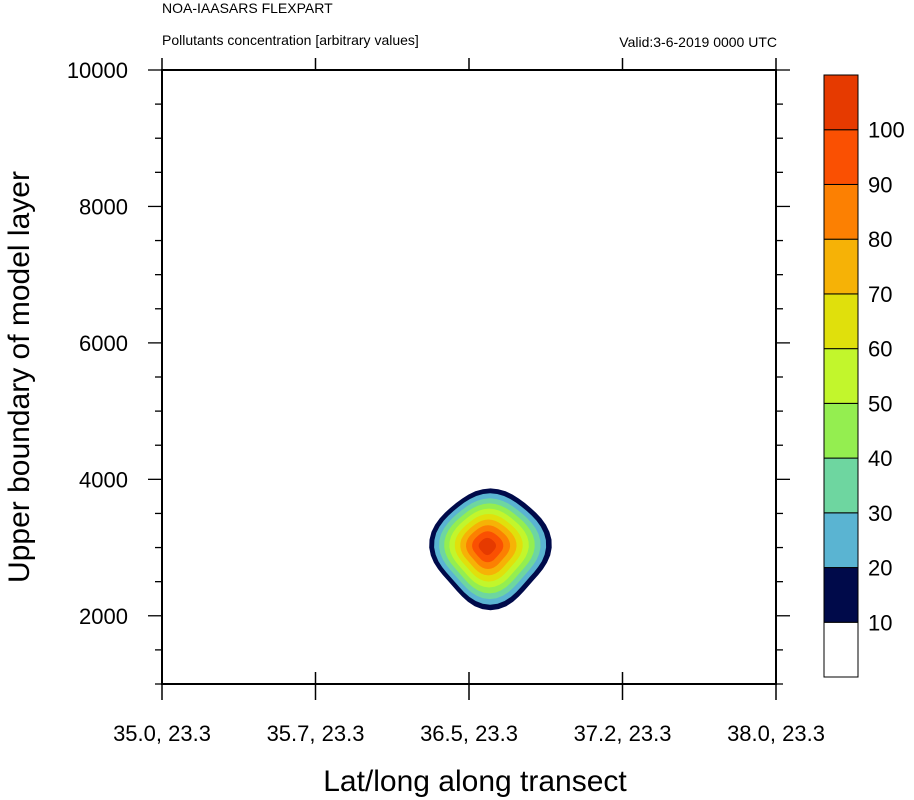 The height and width of the screenshot is (800, 914). Describe the element at coordinates (776, 733) in the screenshot. I see `x-tick-label: 38.0, 23.3` at that location.